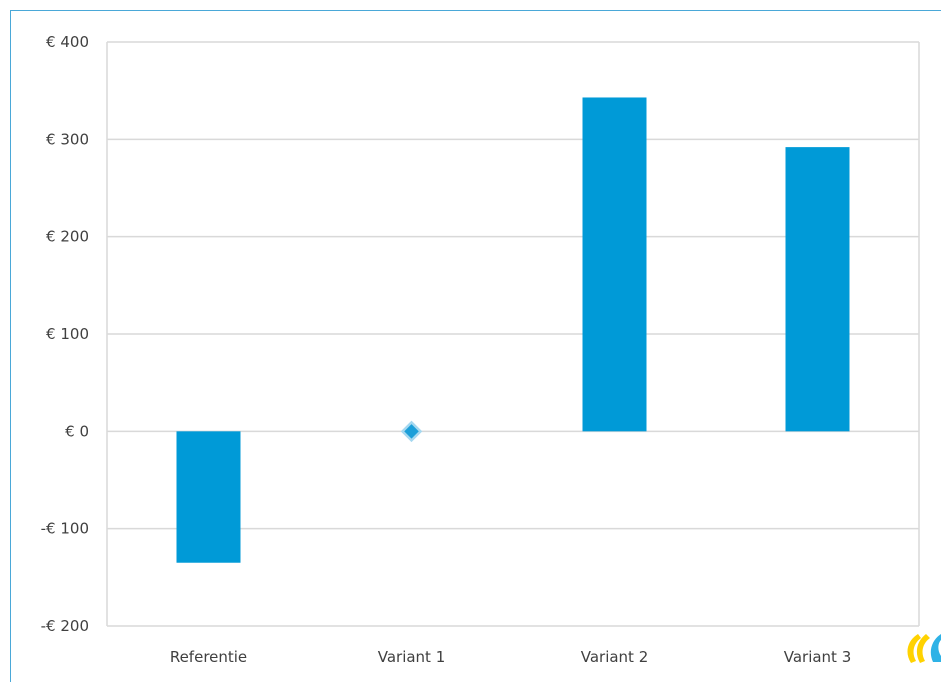 The width and height of the screenshot is (941, 682). What do you see at coordinates (65, 529) in the screenshot?
I see `y-tick-label: -€ 100` at bounding box center [65, 529].